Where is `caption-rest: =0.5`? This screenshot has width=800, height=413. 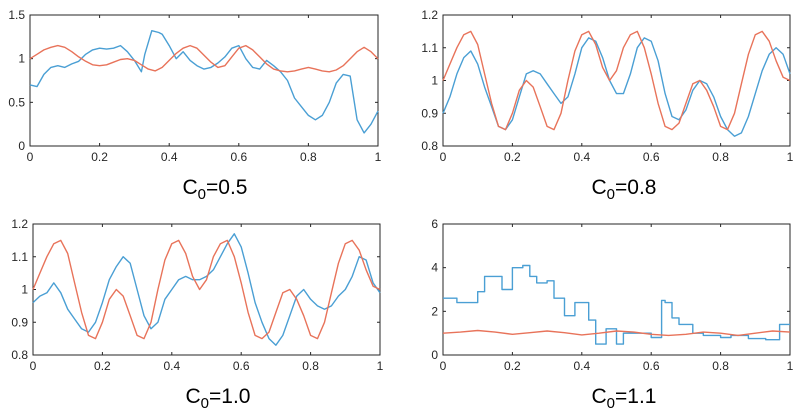
caption-rest: =0.5 is located at coordinates (226, 187).